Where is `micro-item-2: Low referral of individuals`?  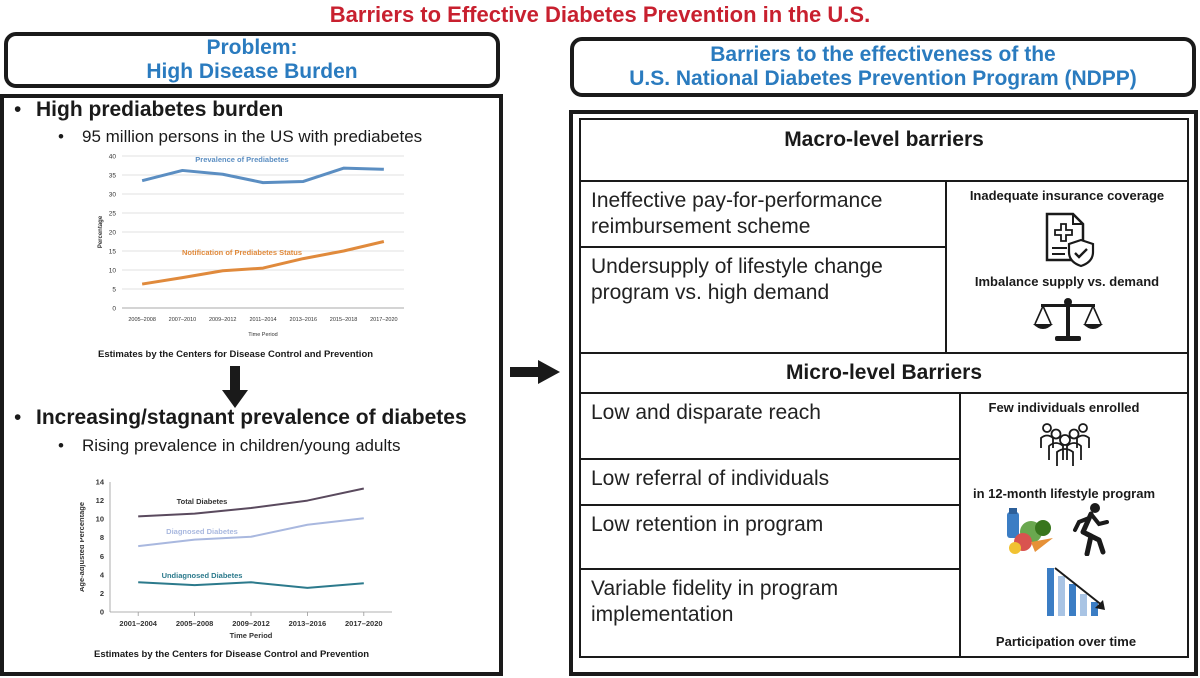 micro-item-2: Low referral of individuals is located at coordinates (710, 478).